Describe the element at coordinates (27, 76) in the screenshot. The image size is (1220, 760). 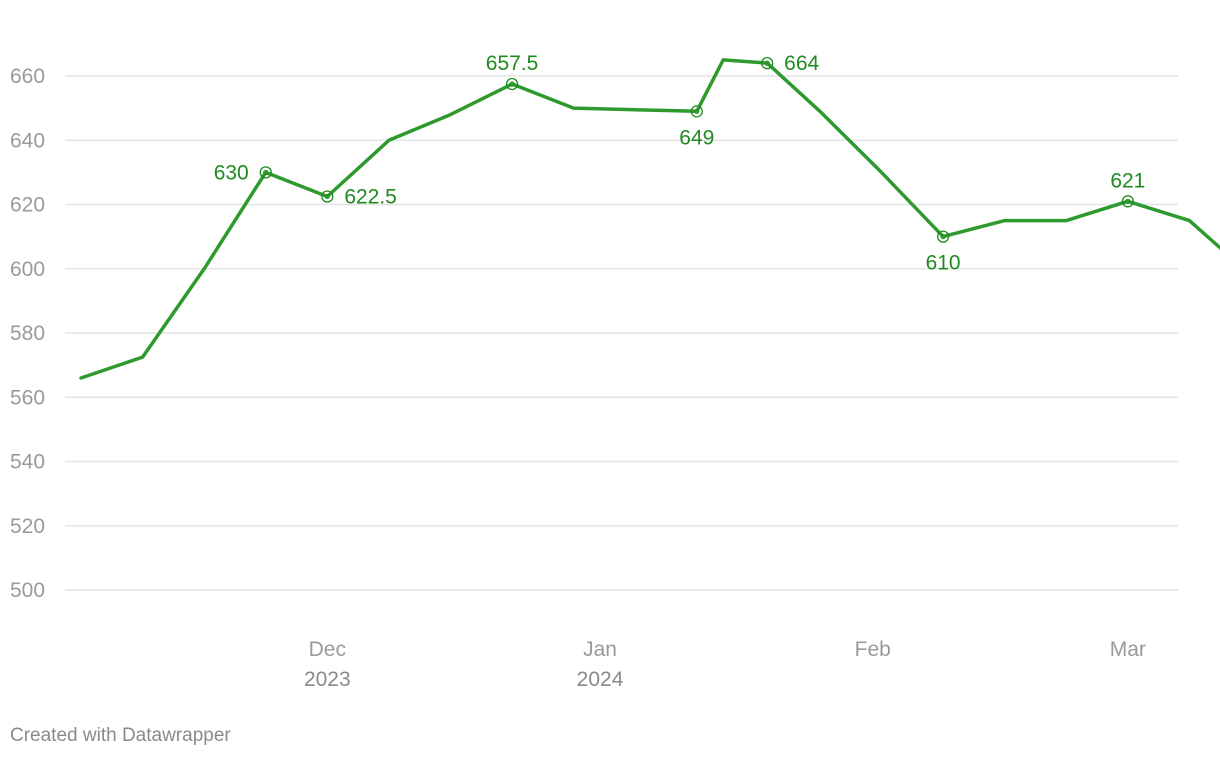
I see `y-tick-label: 660` at that location.